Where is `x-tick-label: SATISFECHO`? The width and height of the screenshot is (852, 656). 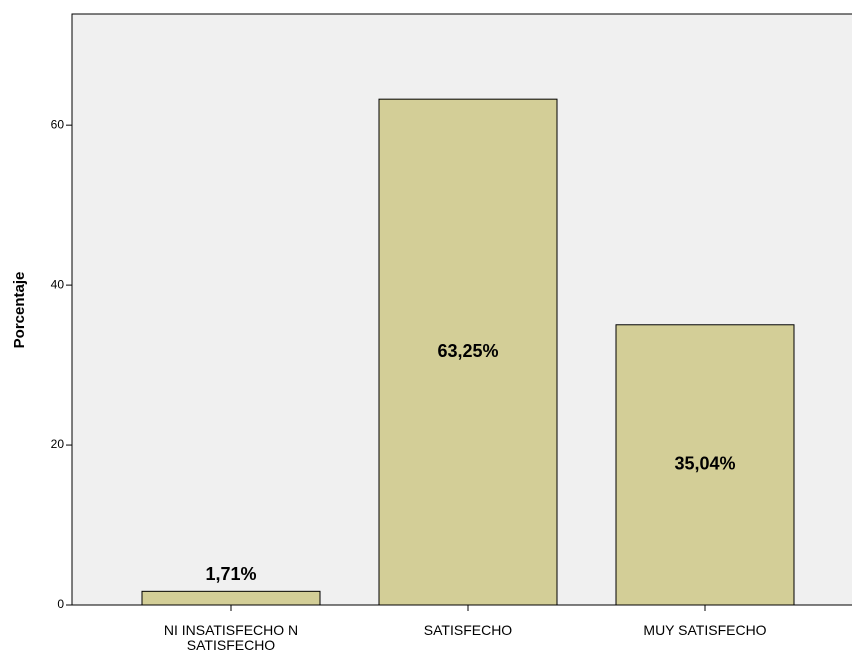 x-tick-label: SATISFECHO is located at coordinates (468, 630).